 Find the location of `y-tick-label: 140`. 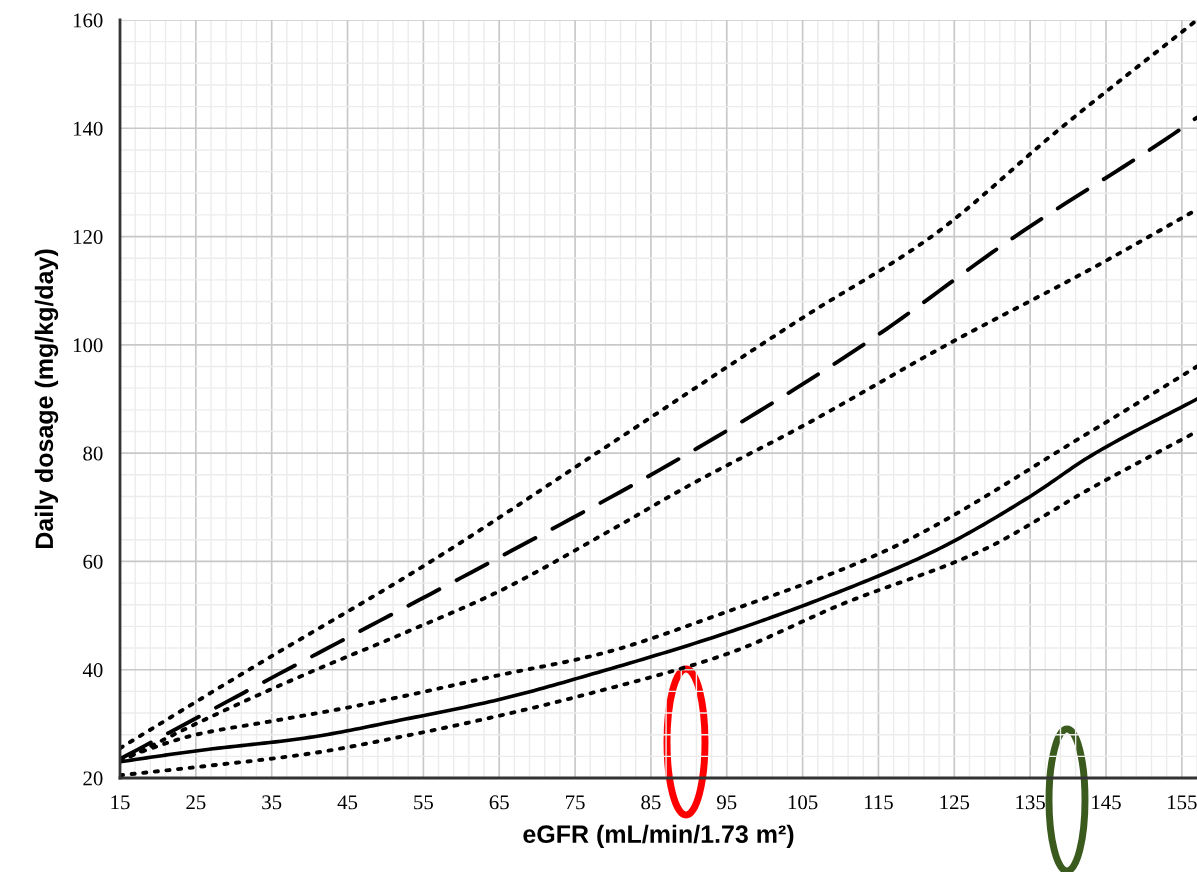

y-tick-label: 140 is located at coordinates (88, 128).